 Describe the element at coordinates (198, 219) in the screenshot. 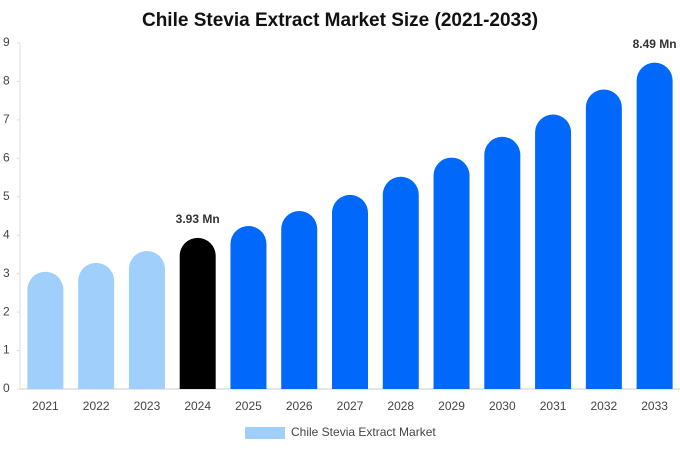

I see `value-label: 3.93 Mn` at that location.